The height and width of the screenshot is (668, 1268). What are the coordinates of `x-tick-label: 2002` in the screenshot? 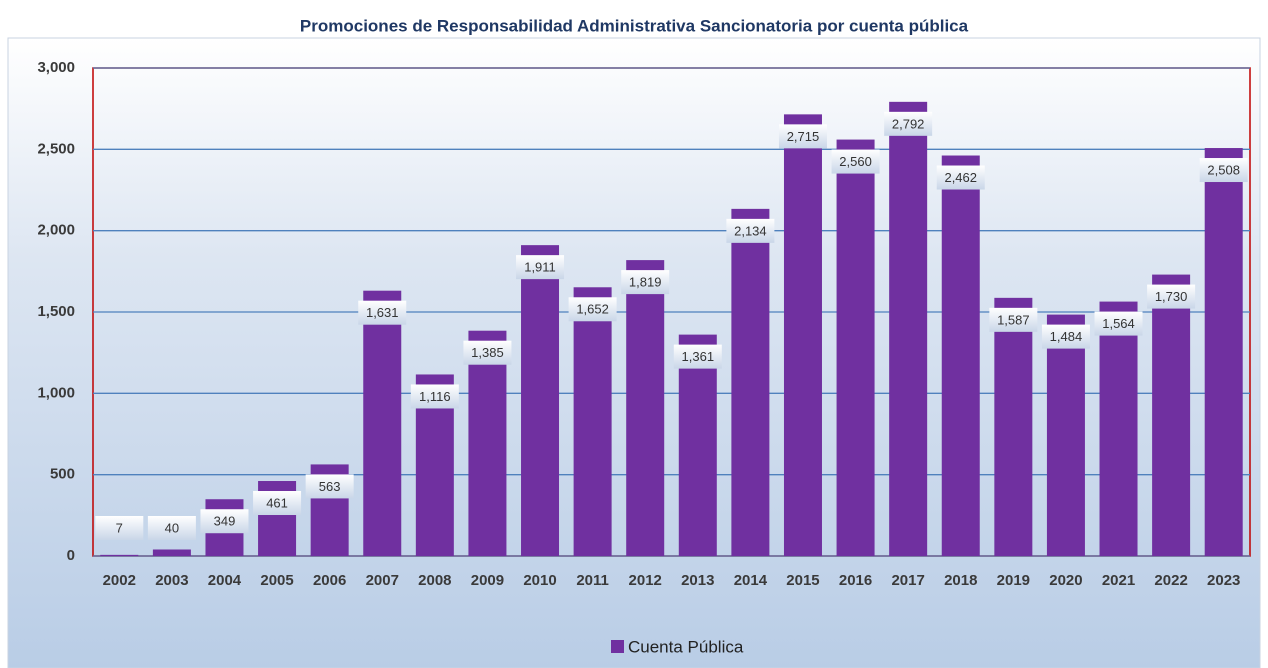 It's located at (119, 580).